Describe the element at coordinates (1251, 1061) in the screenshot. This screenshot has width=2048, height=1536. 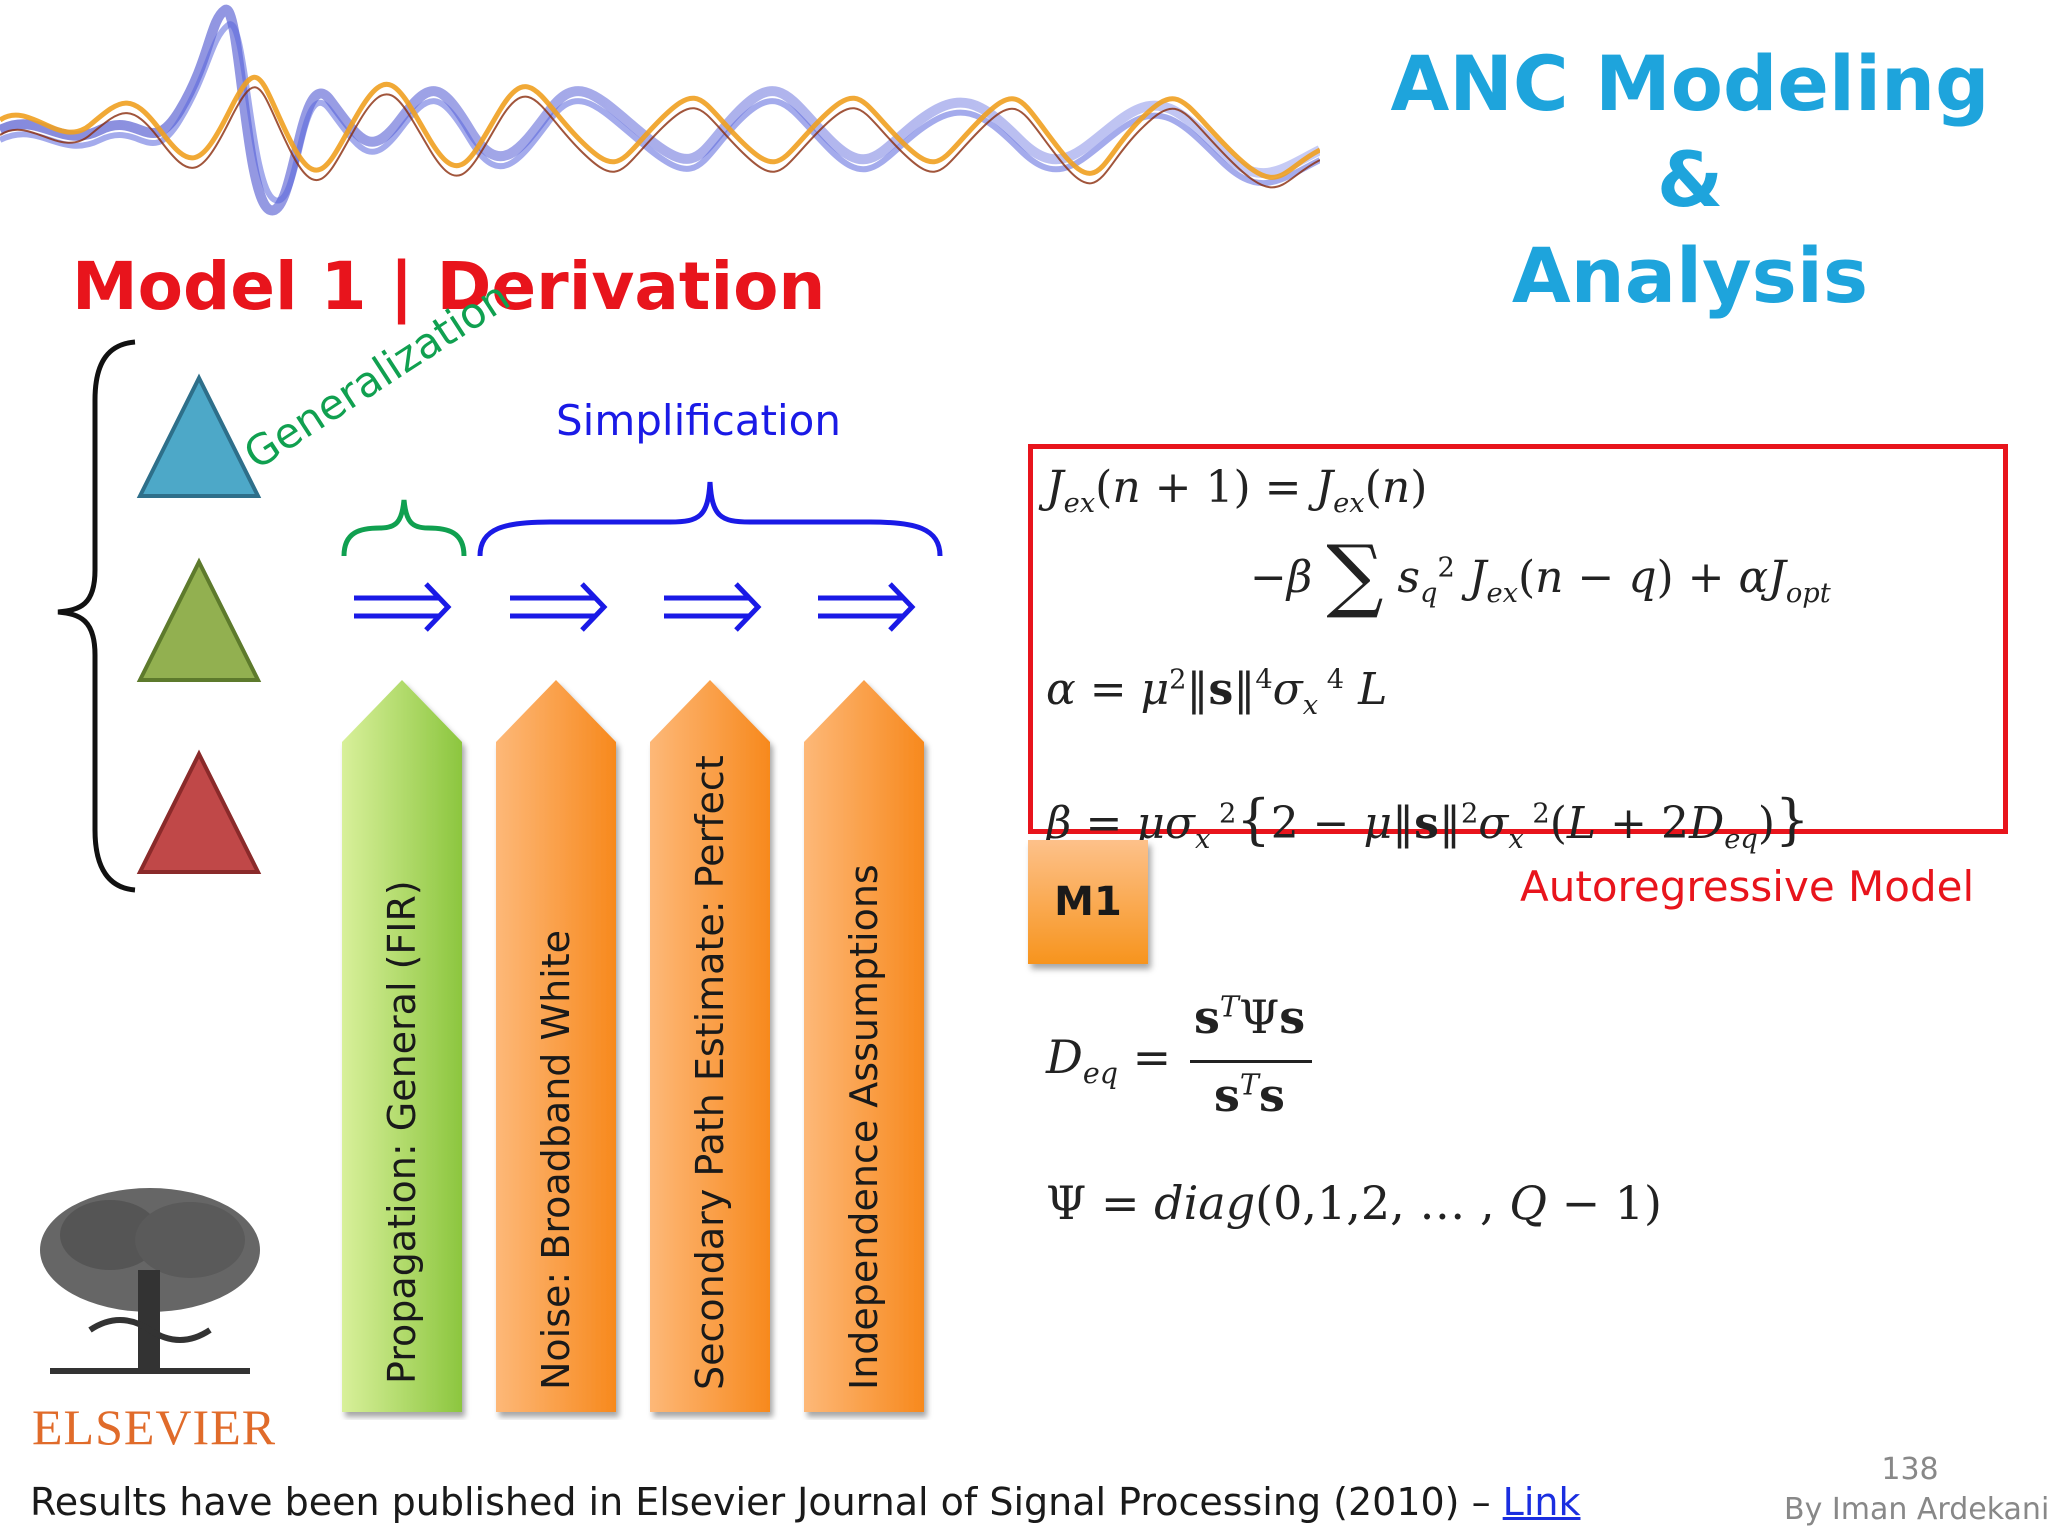
I see `fraction-bar` at that location.